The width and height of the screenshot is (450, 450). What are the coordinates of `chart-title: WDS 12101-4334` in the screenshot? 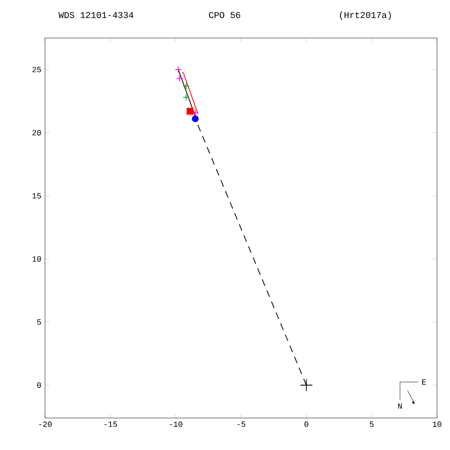 It's located at (96, 15).